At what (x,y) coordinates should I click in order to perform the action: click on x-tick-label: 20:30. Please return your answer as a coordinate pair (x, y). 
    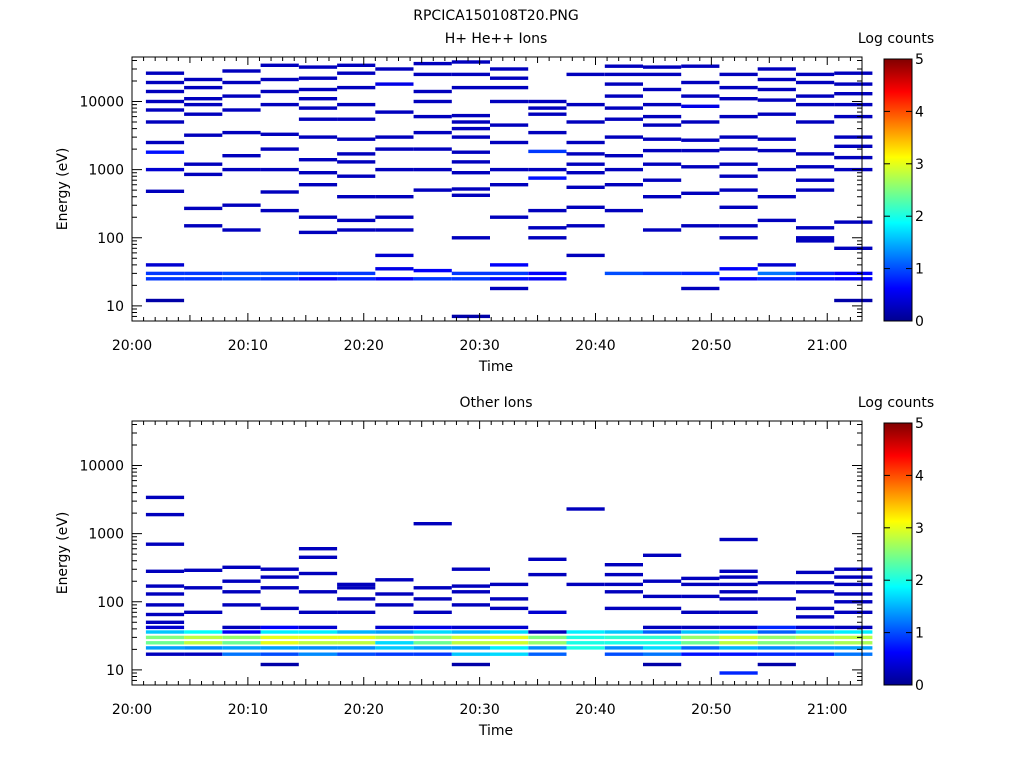
    Looking at the image, I should click on (479, 346).